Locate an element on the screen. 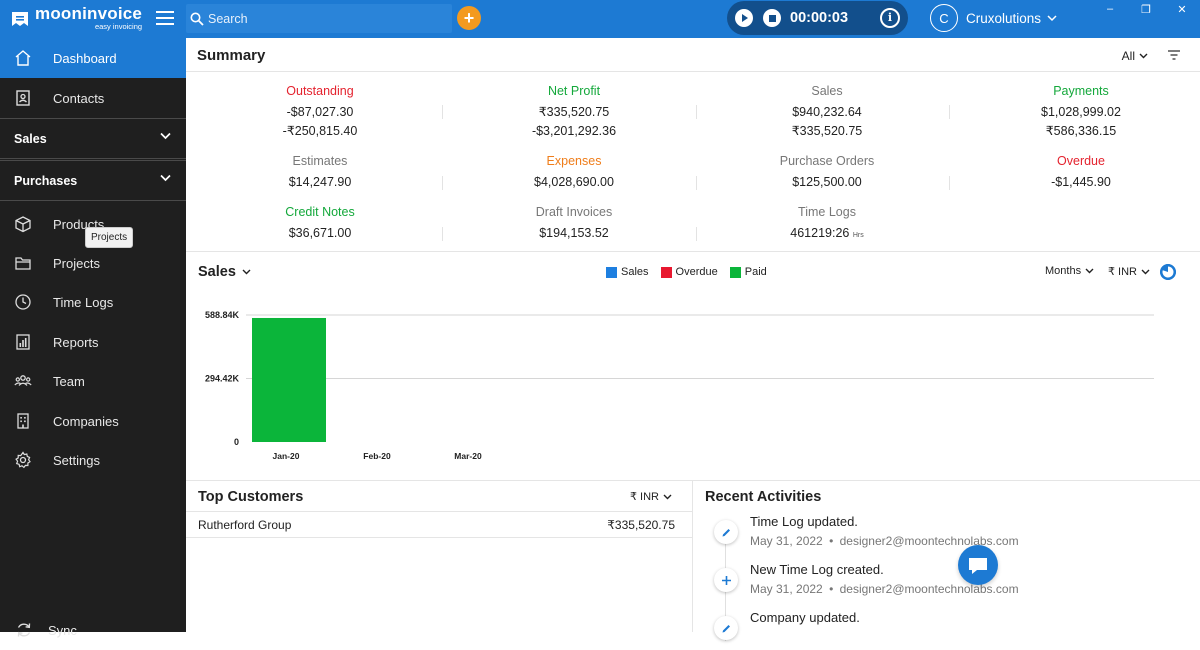 The image size is (1200, 650). sidebar-item-companies: Companies is located at coordinates (93, 421).